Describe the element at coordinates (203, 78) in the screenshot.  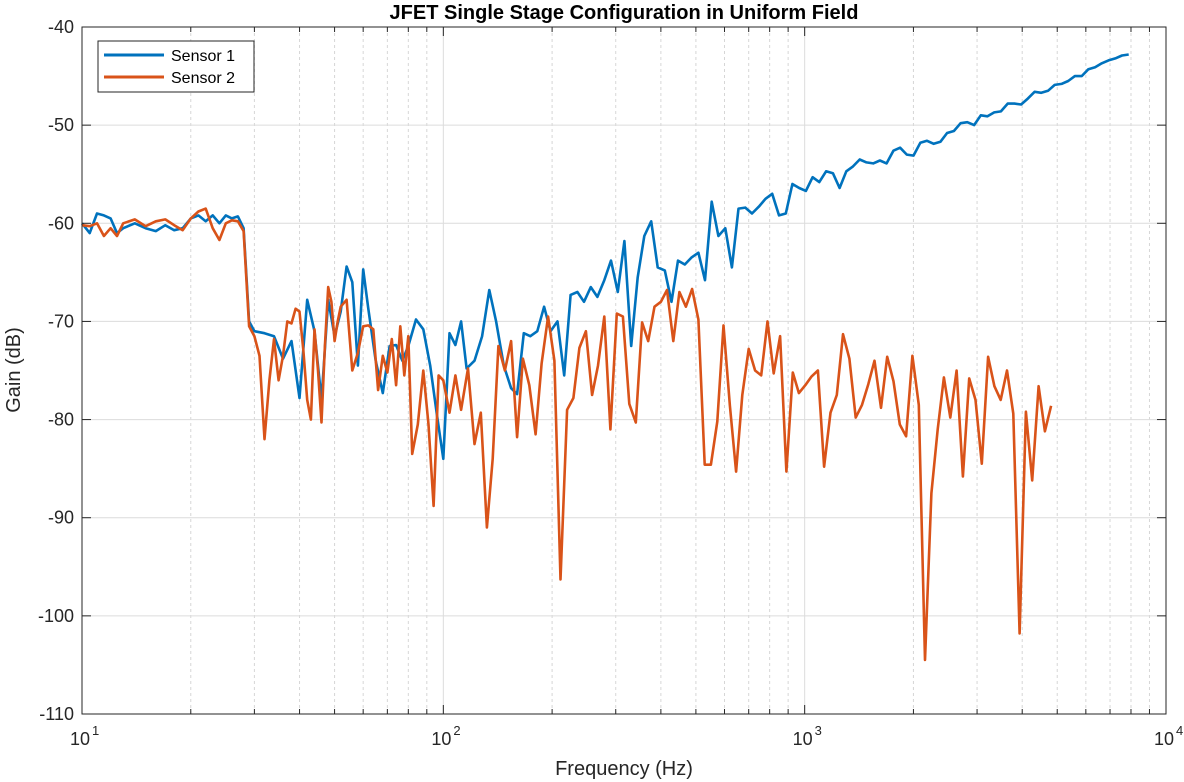
I see `legend-label-sensor-2: Sensor 2` at that location.